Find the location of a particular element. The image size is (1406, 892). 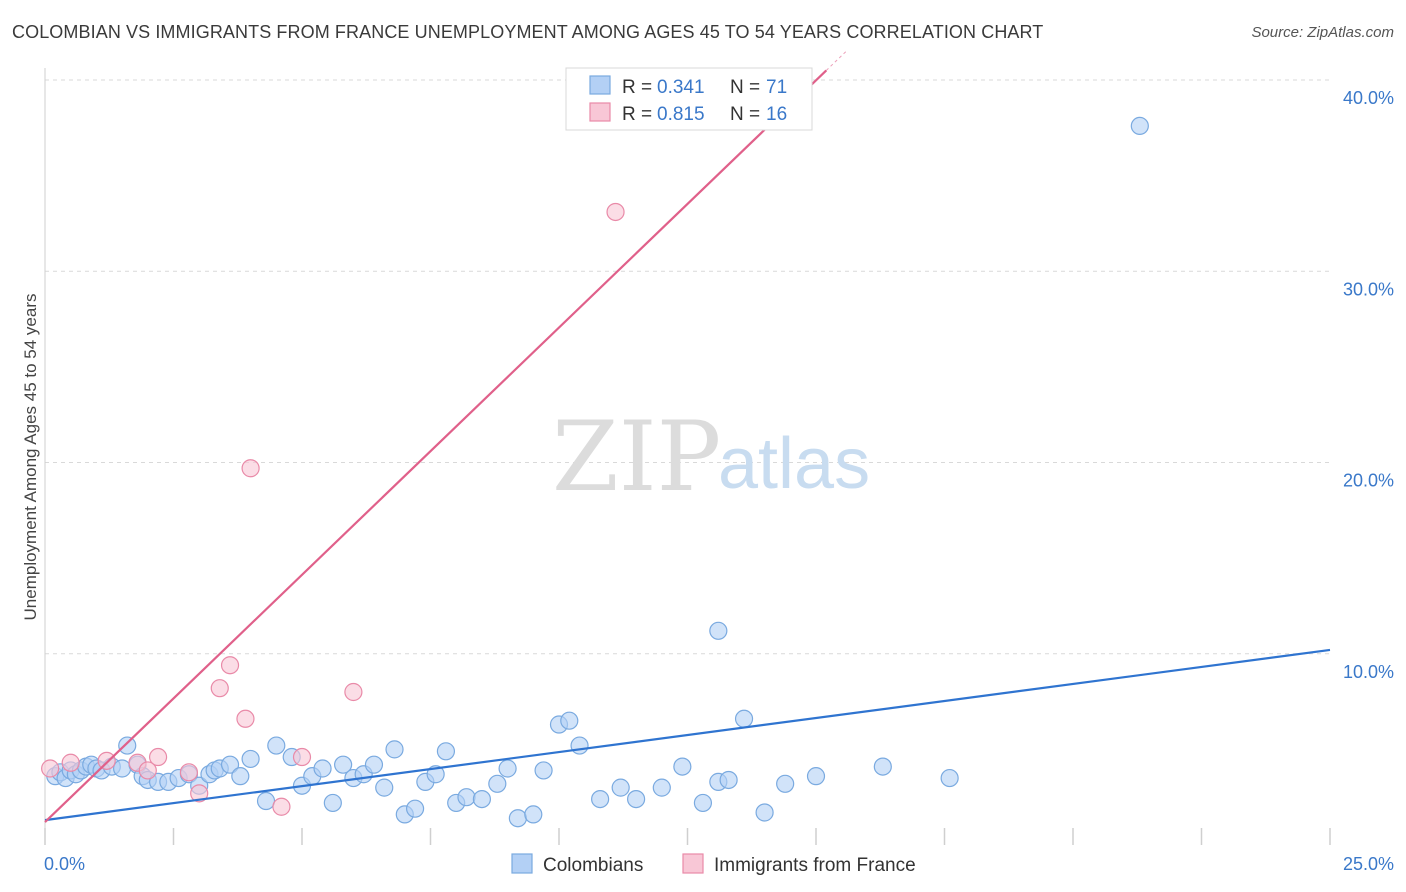

legend-n-value: 71 is located at coordinates (776, 87).